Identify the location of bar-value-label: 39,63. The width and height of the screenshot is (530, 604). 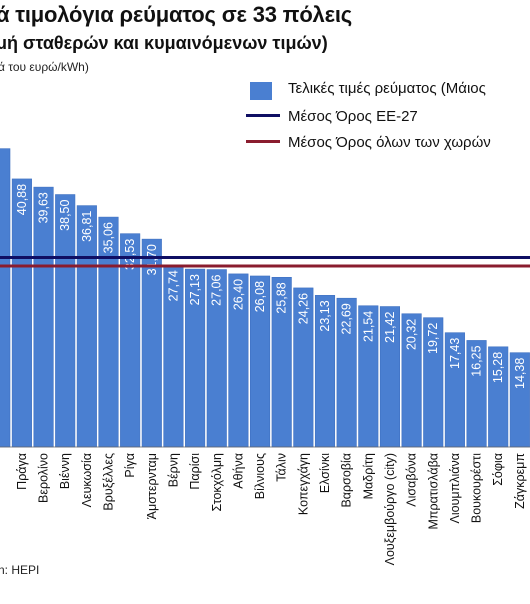
(44, 207).